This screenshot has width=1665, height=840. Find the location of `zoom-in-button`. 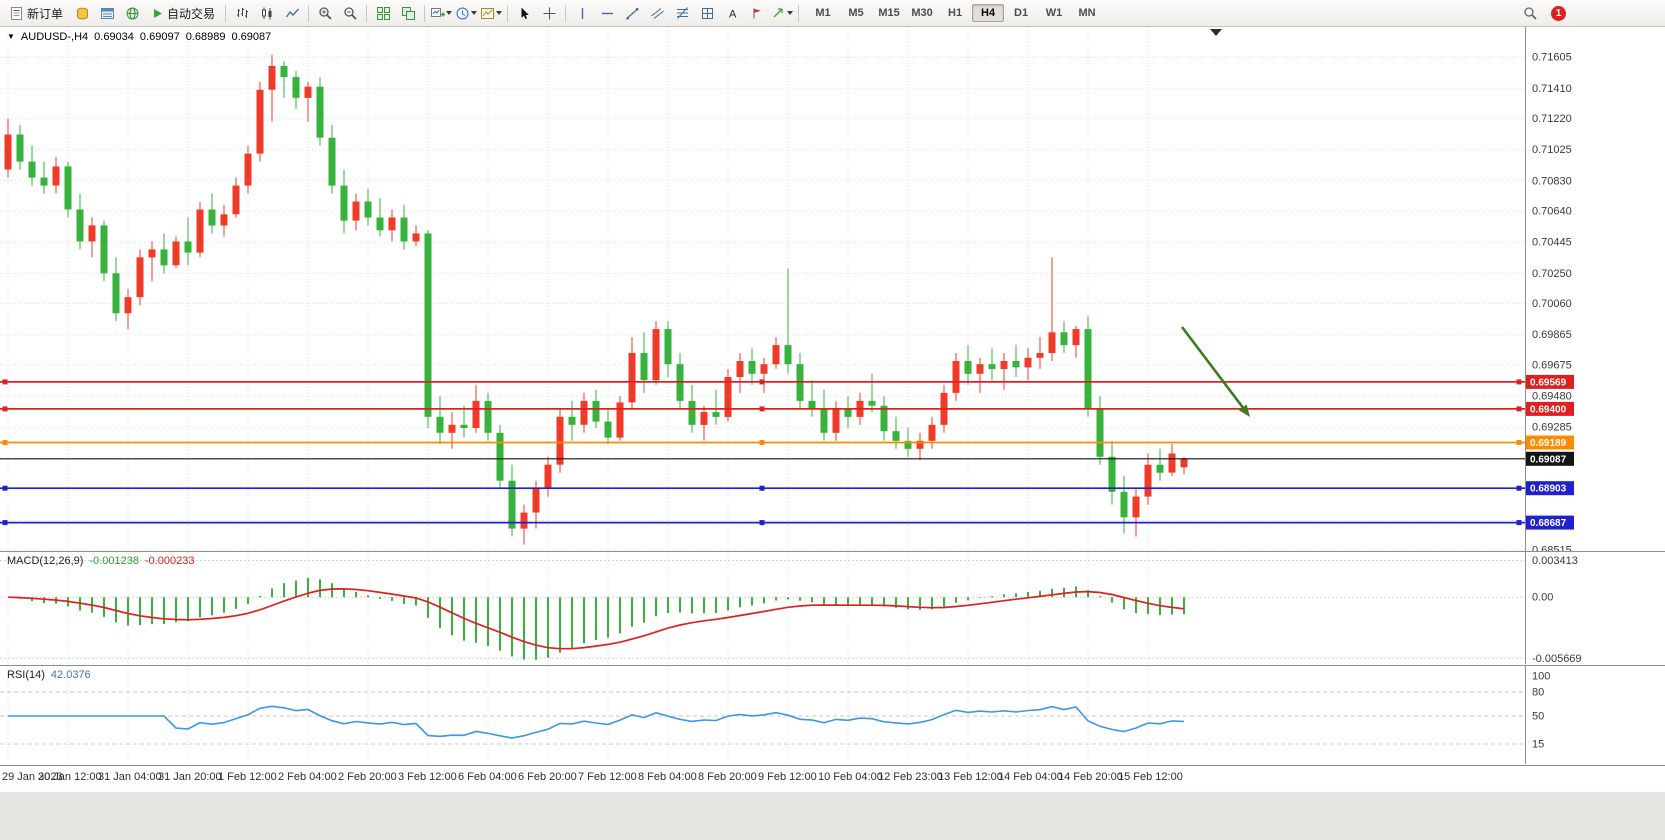

zoom-in-button is located at coordinates (325, 13).